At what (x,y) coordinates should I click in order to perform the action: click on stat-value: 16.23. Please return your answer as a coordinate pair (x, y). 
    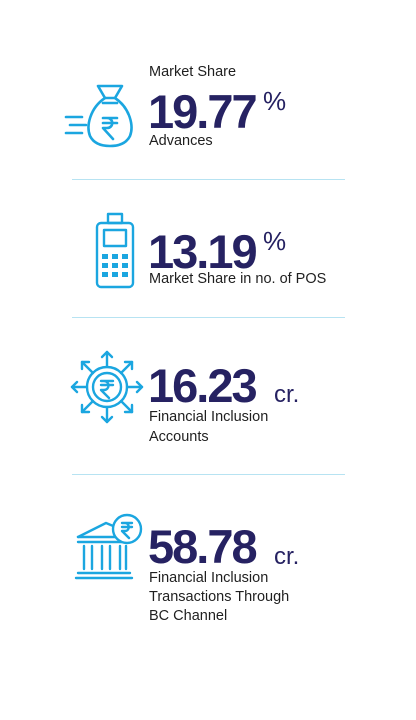
    Looking at the image, I should click on (203, 385).